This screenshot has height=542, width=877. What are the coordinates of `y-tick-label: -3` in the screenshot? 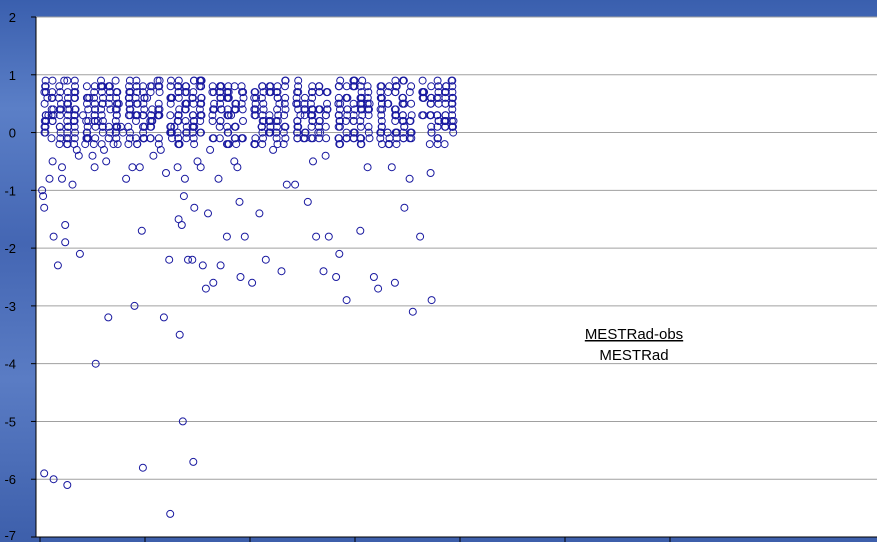 It's located at (10, 306).